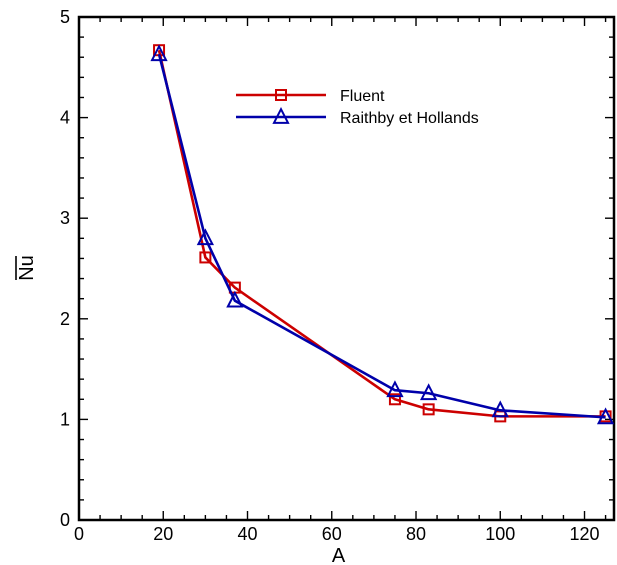 Image resolution: width=617 pixels, height=565 pixels. What do you see at coordinates (65, 419) in the screenshot?
I see `y-tick-label: 1` at bounding box center [65, 419].